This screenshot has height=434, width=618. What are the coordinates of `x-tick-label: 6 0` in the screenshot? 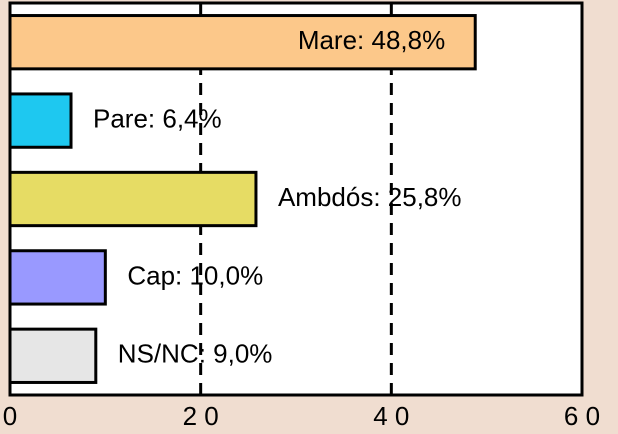 It's located at (582, 416).